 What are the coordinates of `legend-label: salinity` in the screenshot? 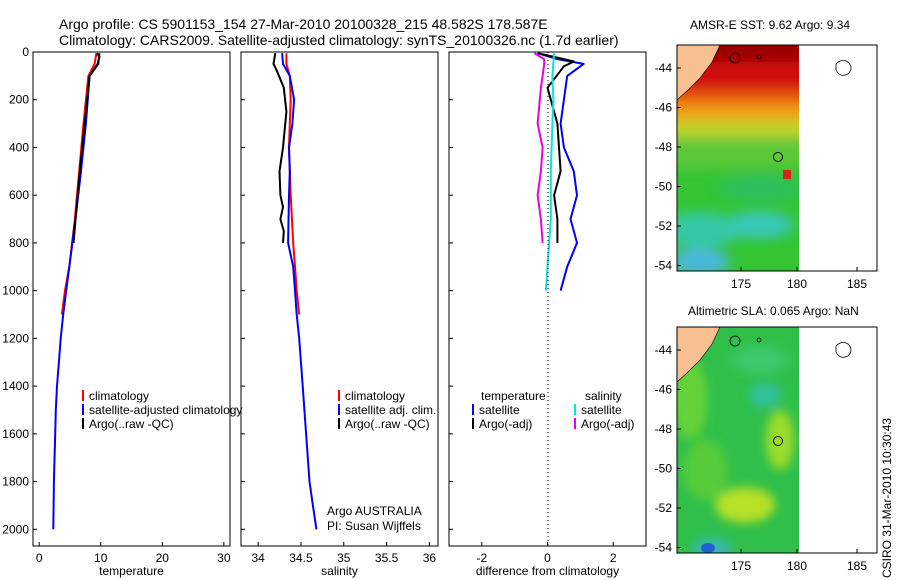 It's located at (603, 396).